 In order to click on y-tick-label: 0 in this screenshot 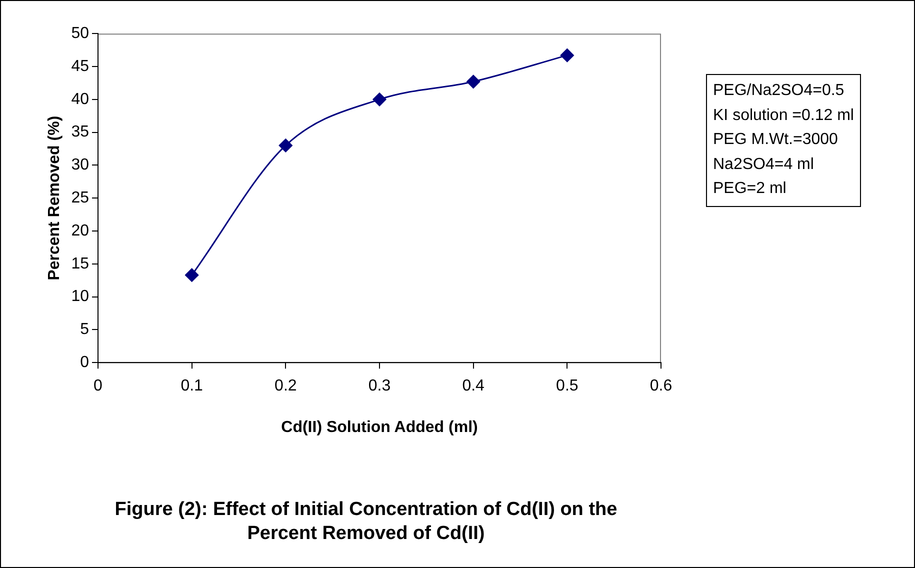, I will do `click(85, 363)`.